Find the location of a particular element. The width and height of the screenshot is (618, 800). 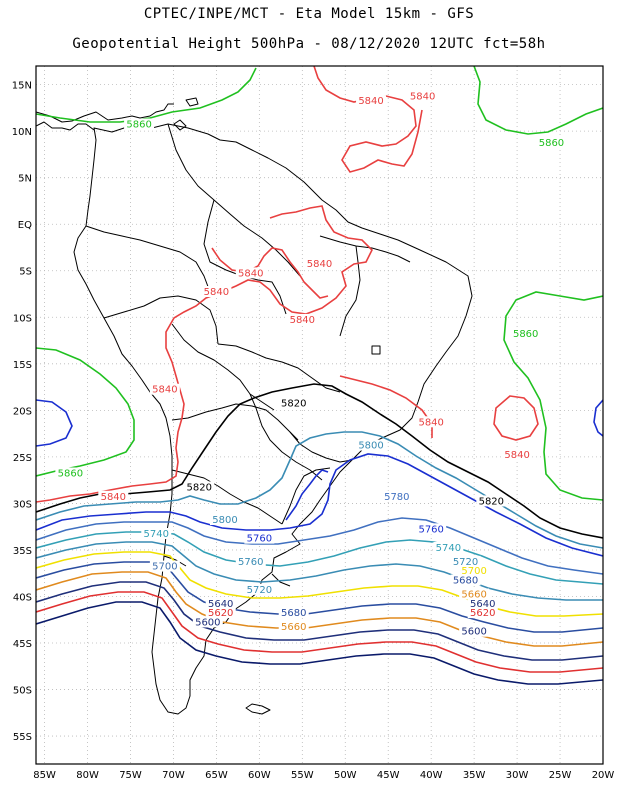

lat-label: 15S is located at coordinates (22, 365).